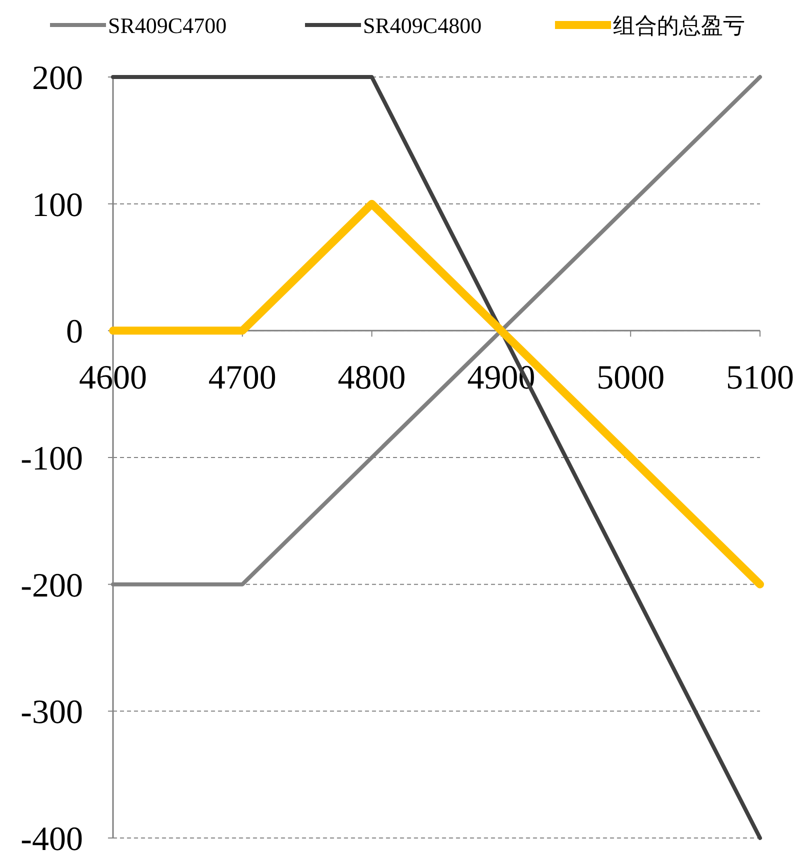 This screenshot has height=853, width=801. Describe the element at coordinates (57, 205) in the screenshot. I see `y-tick-label: 100` at that location.